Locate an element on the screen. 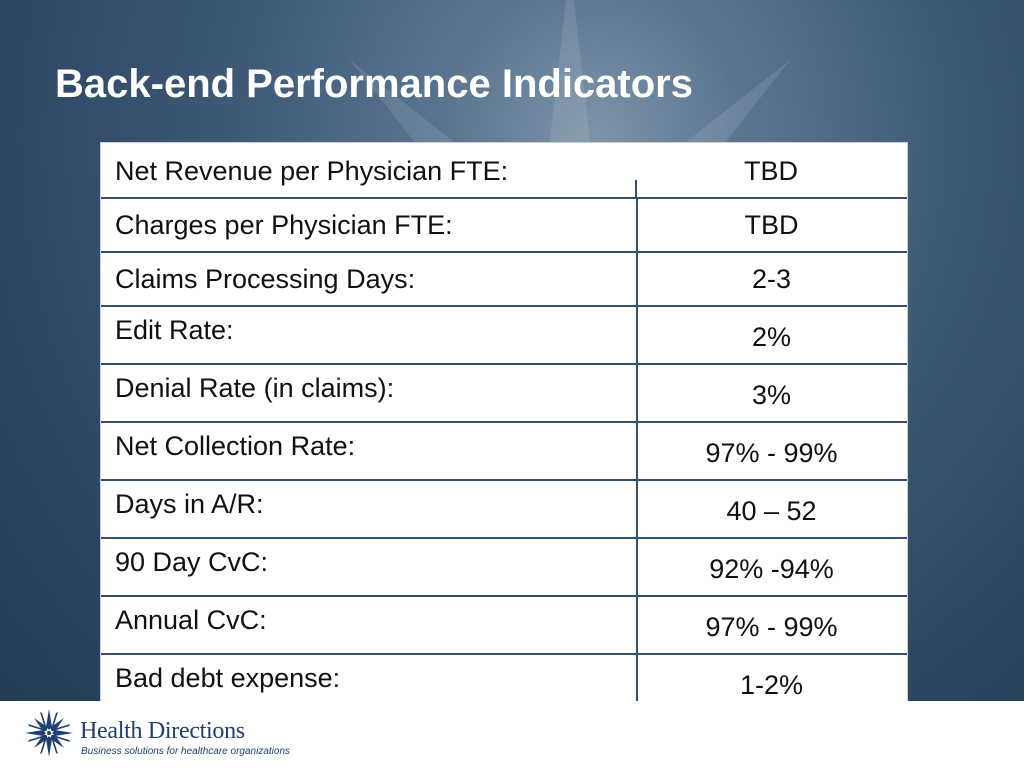  table-row: Claims Processing Days: 2-3 is located at coordinates (504, 279).